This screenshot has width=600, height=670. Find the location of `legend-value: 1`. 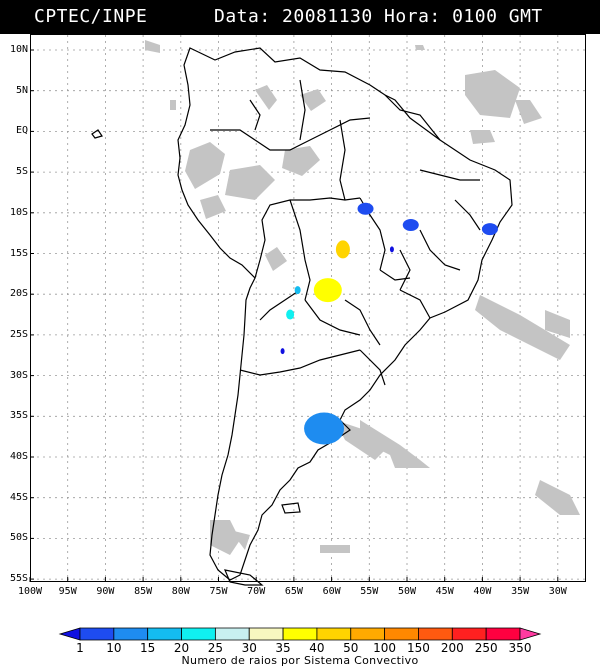

legend-value: 1 is located at coordinates (80, 648).